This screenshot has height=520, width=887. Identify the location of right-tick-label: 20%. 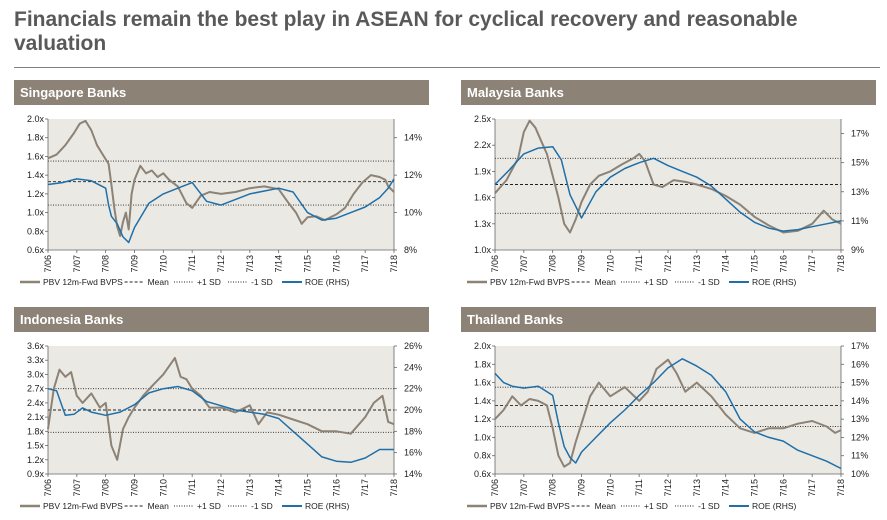
(413, 410).